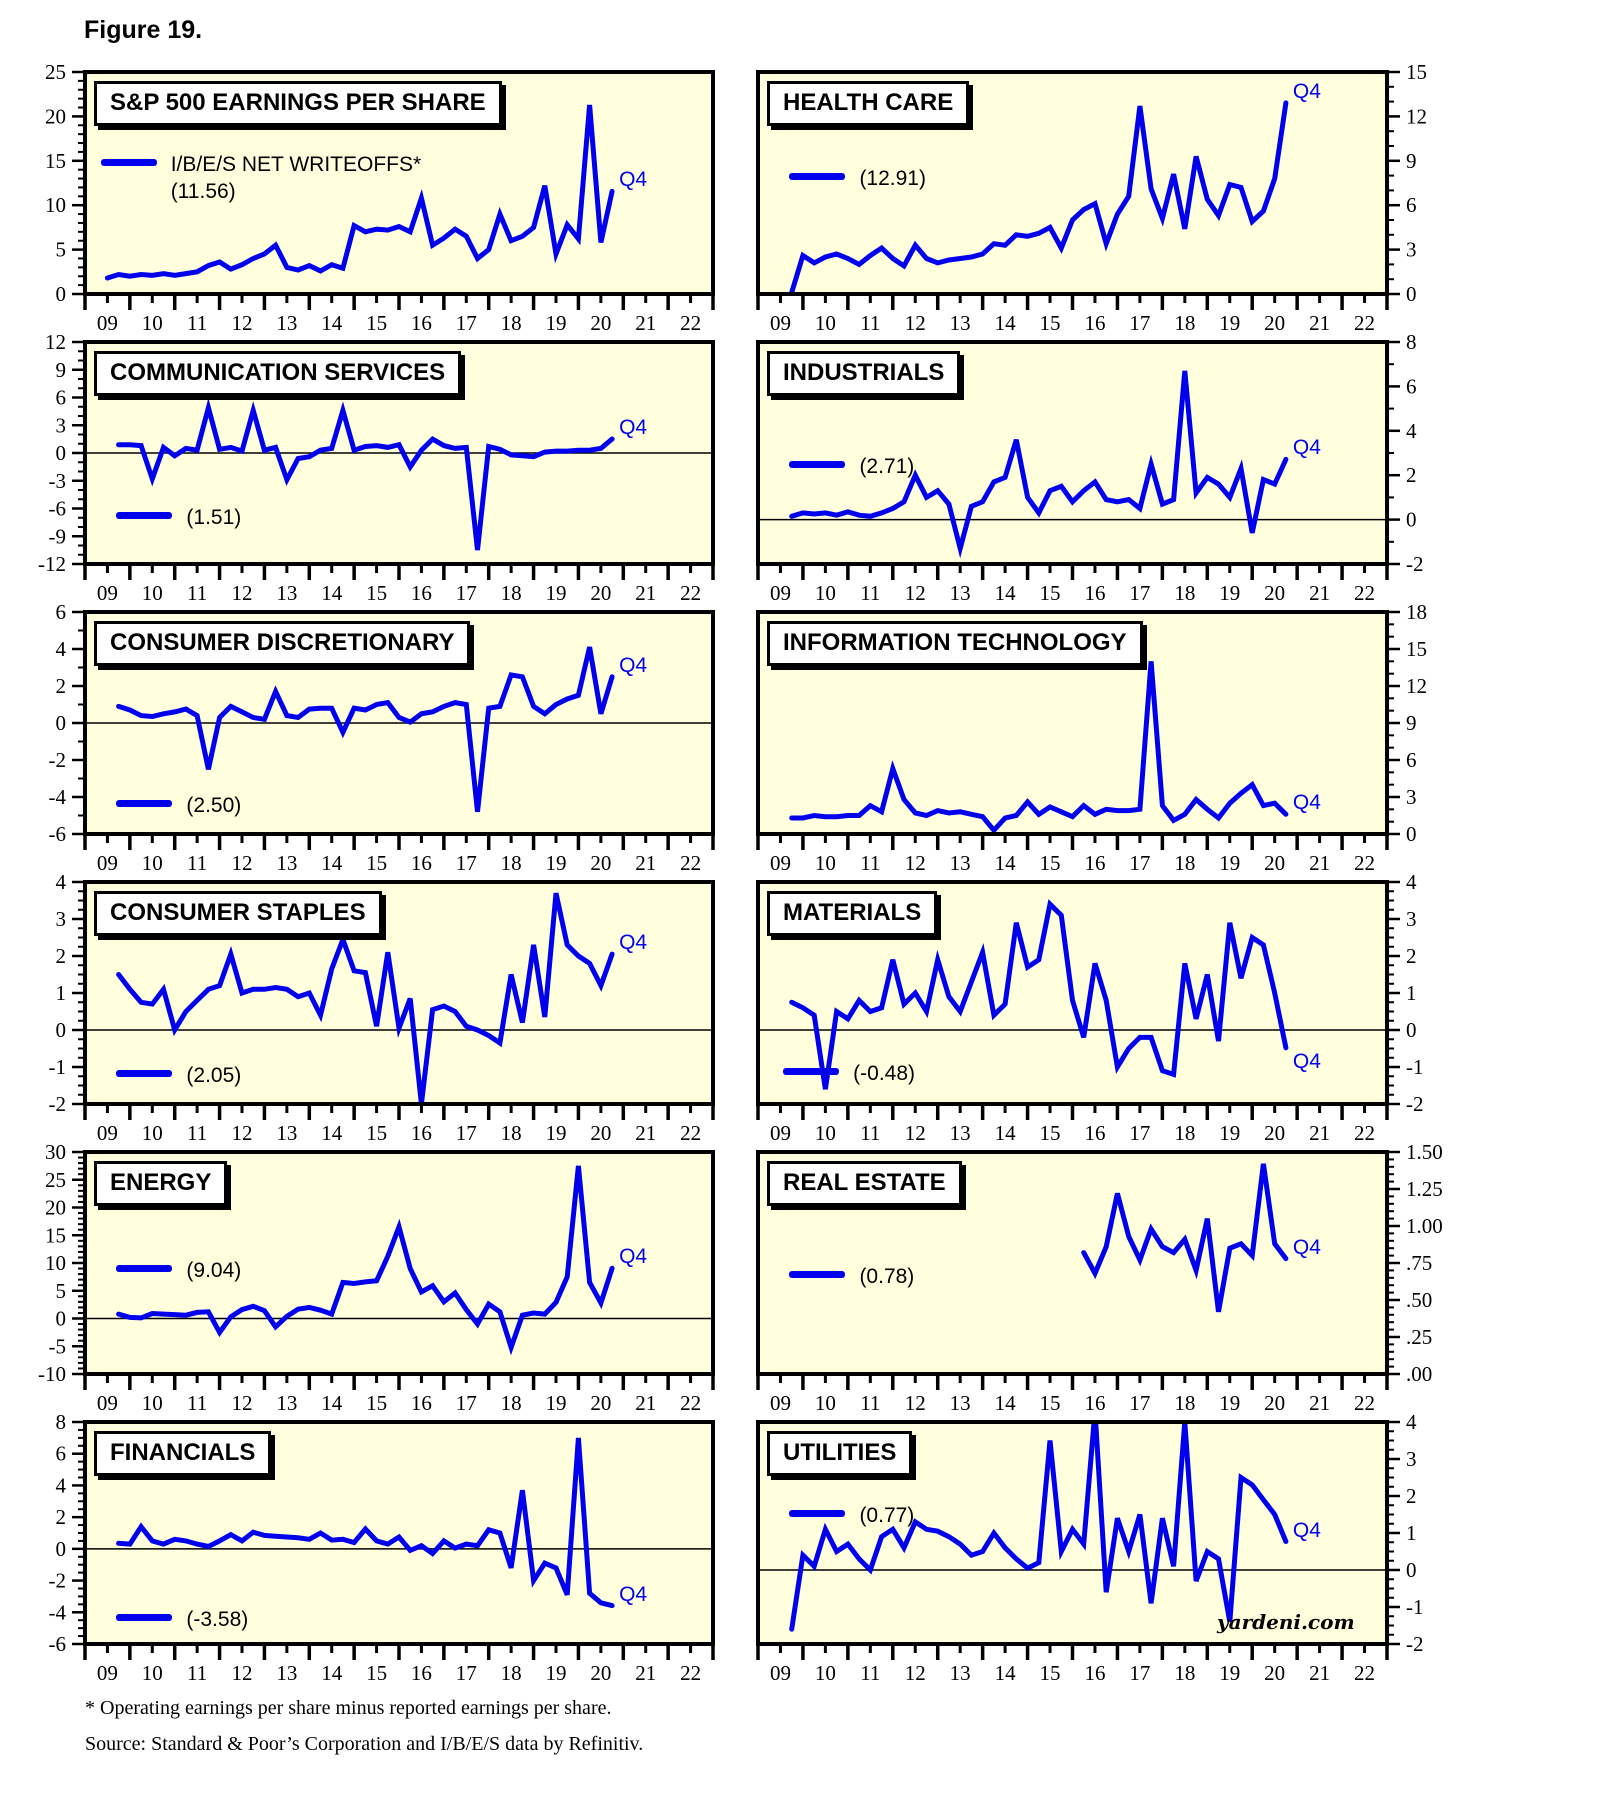 The width and height of the screenshot is (1610, 1793). What do you see at coordinates (197, 1403) in the screenshot?
I see `x-year-label: 11` at bounding box center [197, 1403].